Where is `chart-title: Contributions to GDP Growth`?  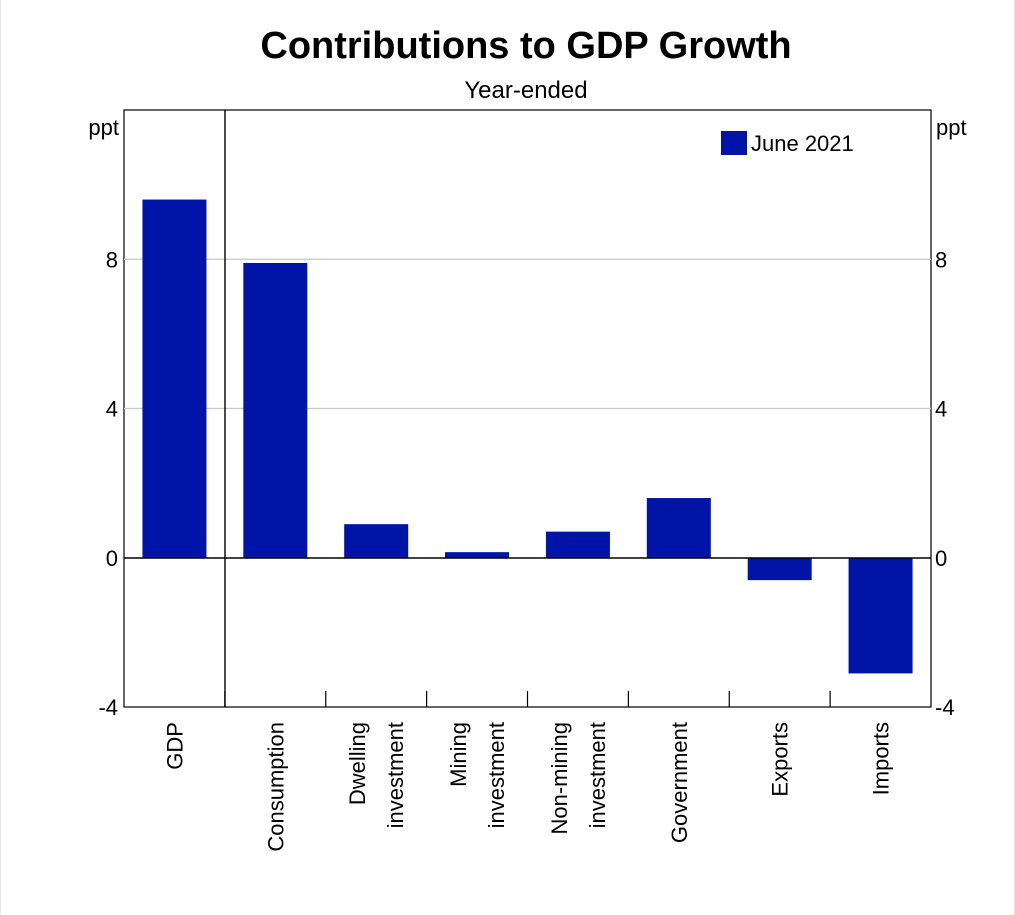
chart-title: Contributions to GDP Growth is located at coordinates (525, 46).